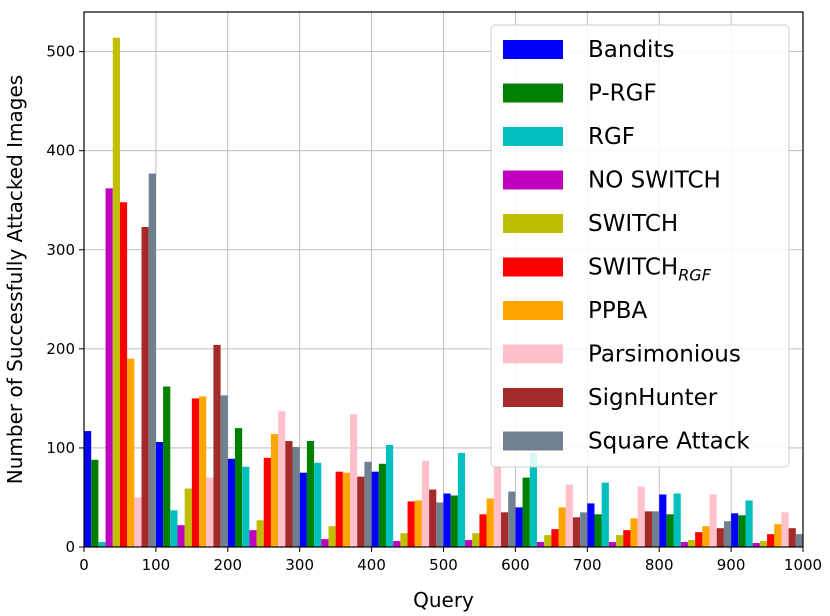 Image resolution: width=830 pixels, height=616 pixels. What do you see at coordinates (654, 181) in the screenshot?
I see `legend-label-3: NO SWITCH` at bounding box center [654, 181].